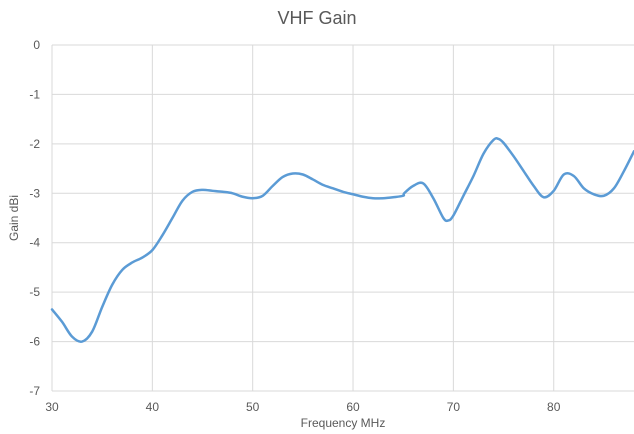  Describe the element at coordinates (153, 407) in the screenshot. I see `x-tick-label: 40` at that location.